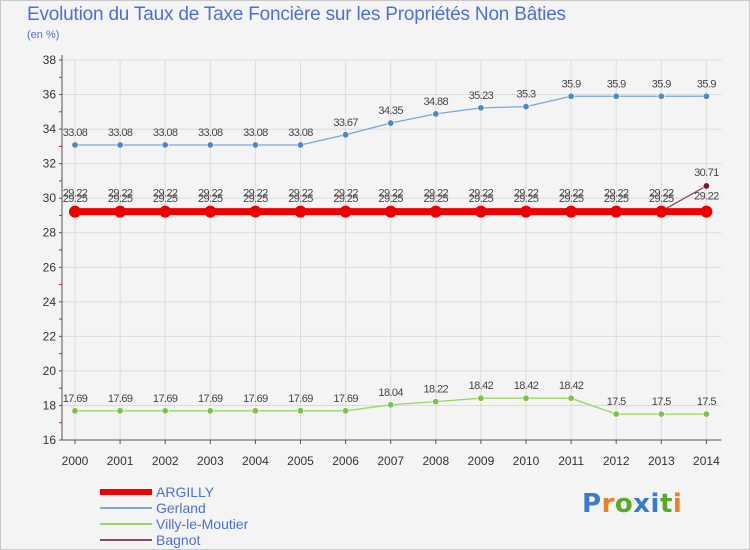 The height and width of the screenshot is (550, 750). I want to click on data-point-villy-le-moutier-2013, so click(661, 414).